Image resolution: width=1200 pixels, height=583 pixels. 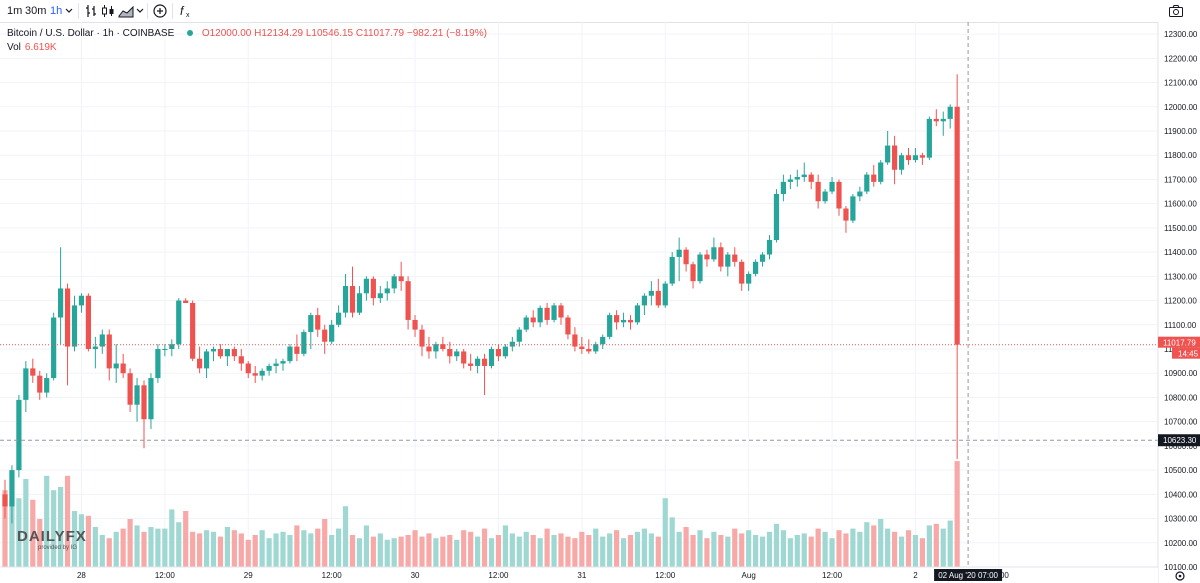 I want to click on time-tick-label: 29, so click(x=248, y=575).